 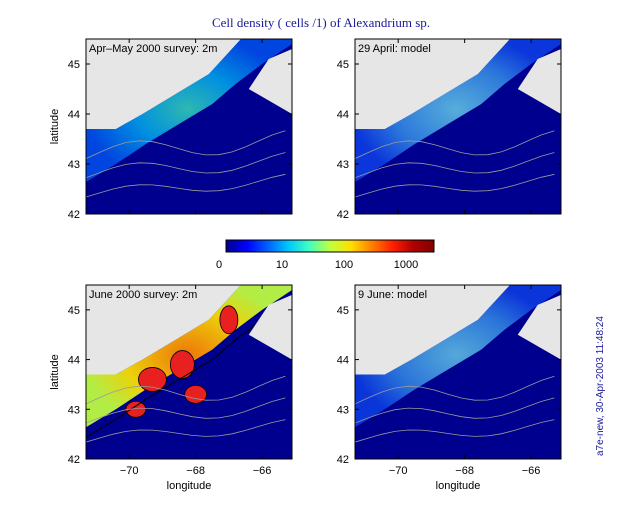 What do you see at coordinates (143, 295) in the screenshot?
I see `panel-label: June 2000 survey: 2m` at bounding box center [143, 295].